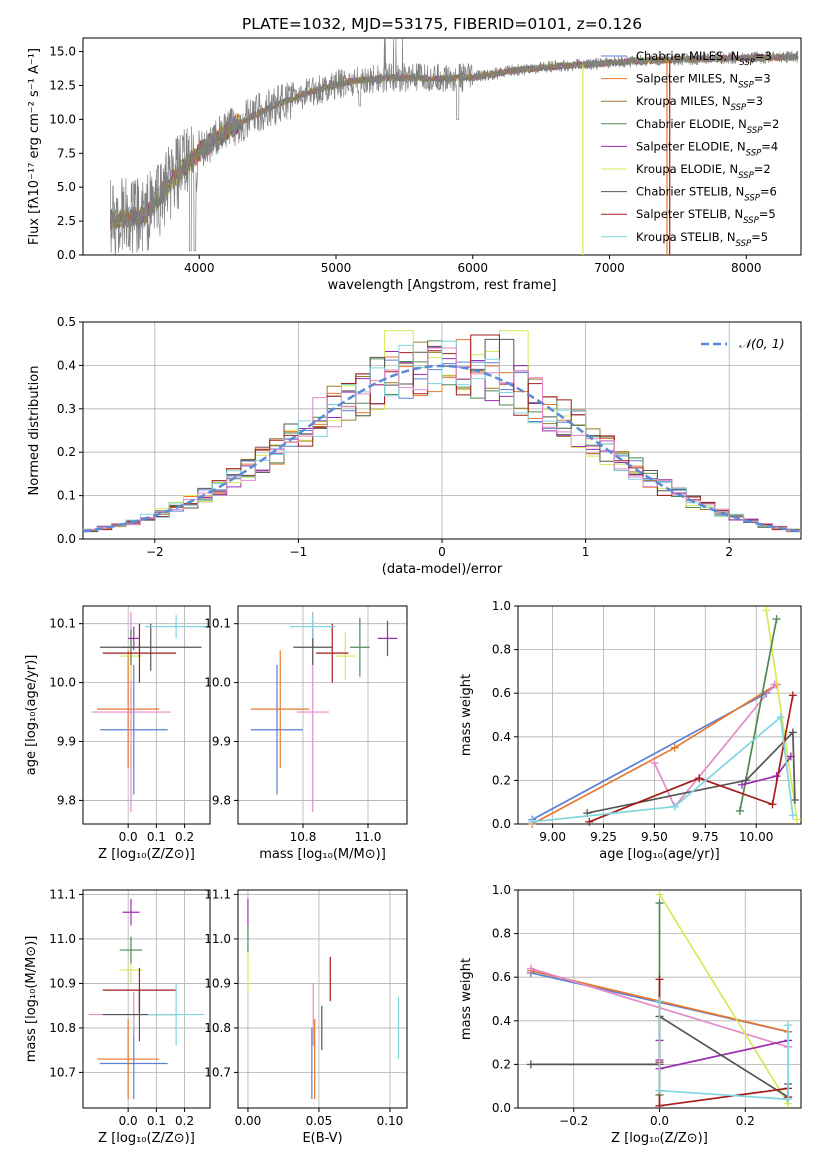 The width and height of the screenshot is (819, 1170). I want to click on y-axis-label: Flux [fλ10⁻¹⁷ erg cm⁻² s⁻¹ A⁻¹], so click(34, 146).